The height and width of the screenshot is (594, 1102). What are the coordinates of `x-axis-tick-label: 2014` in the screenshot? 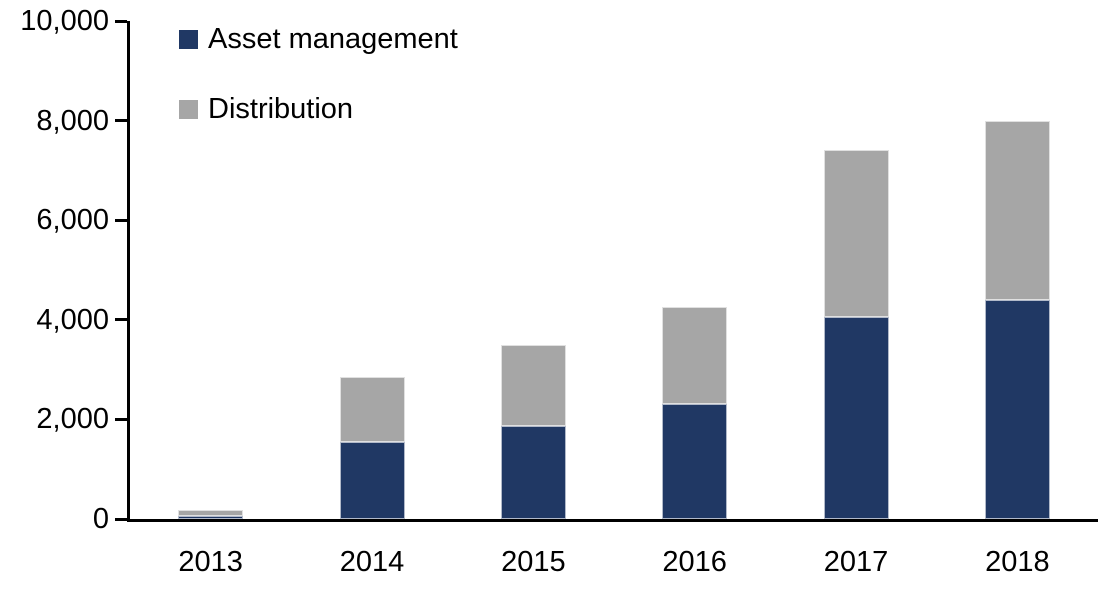 It's located at (372, 562).